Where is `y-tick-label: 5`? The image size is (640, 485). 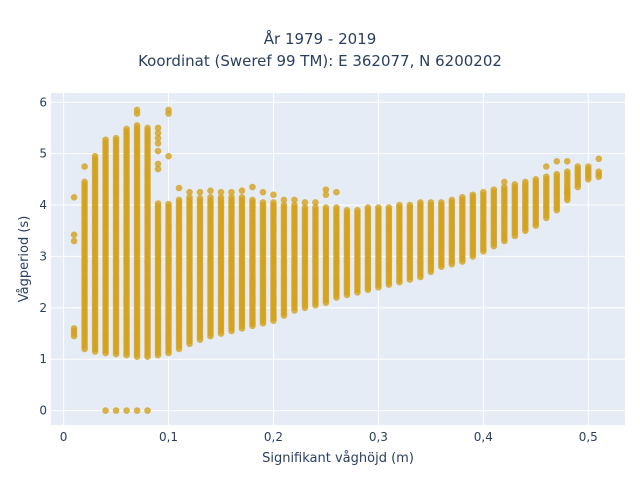
y-tick-label: 5 is located at coordinates (43, 154).